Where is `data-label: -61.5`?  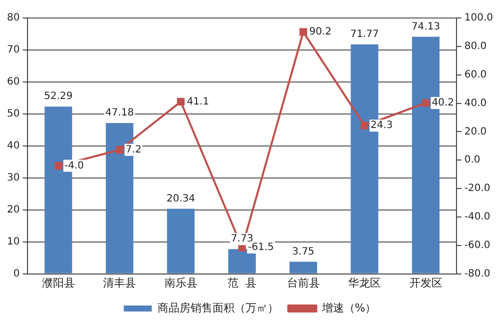 data-label: -61.5 is located at coordinates (261, 248).